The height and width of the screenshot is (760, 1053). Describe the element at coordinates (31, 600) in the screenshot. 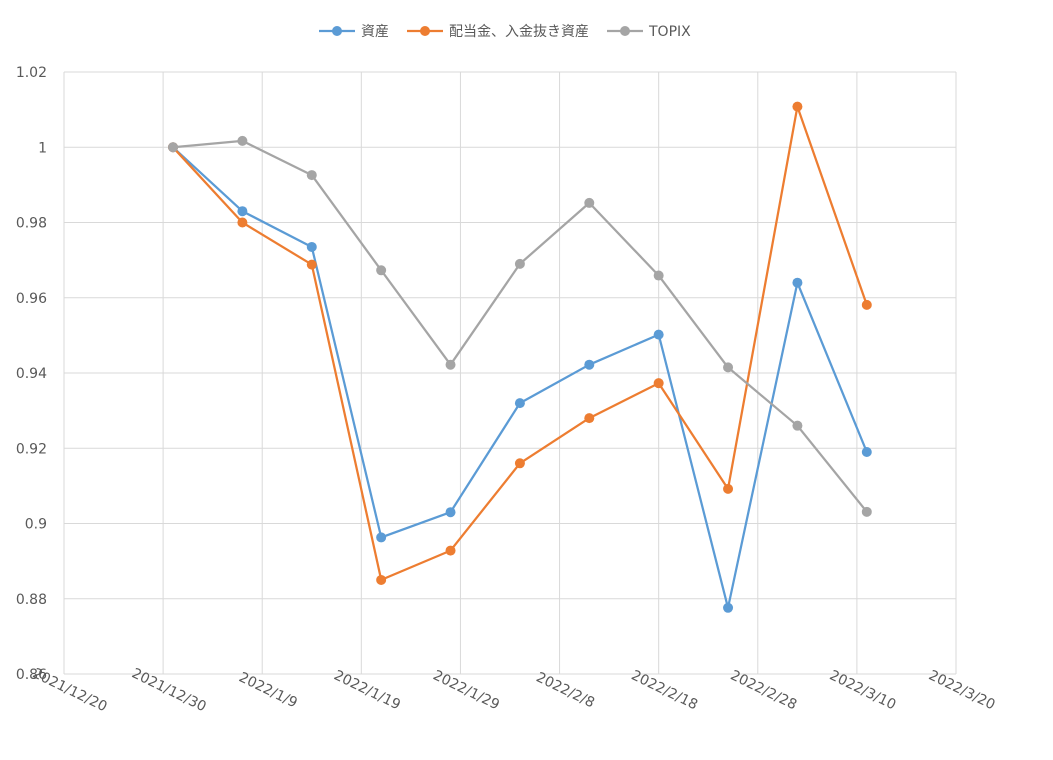

I see `y-tick-label: 0.88` at that location.